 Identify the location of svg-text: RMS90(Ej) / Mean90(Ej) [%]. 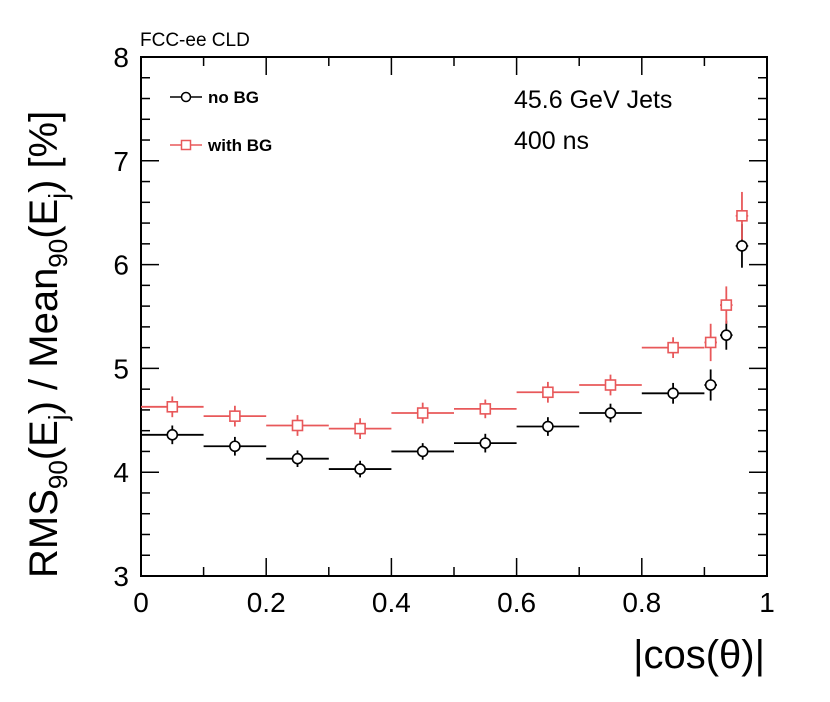
(47, 344).